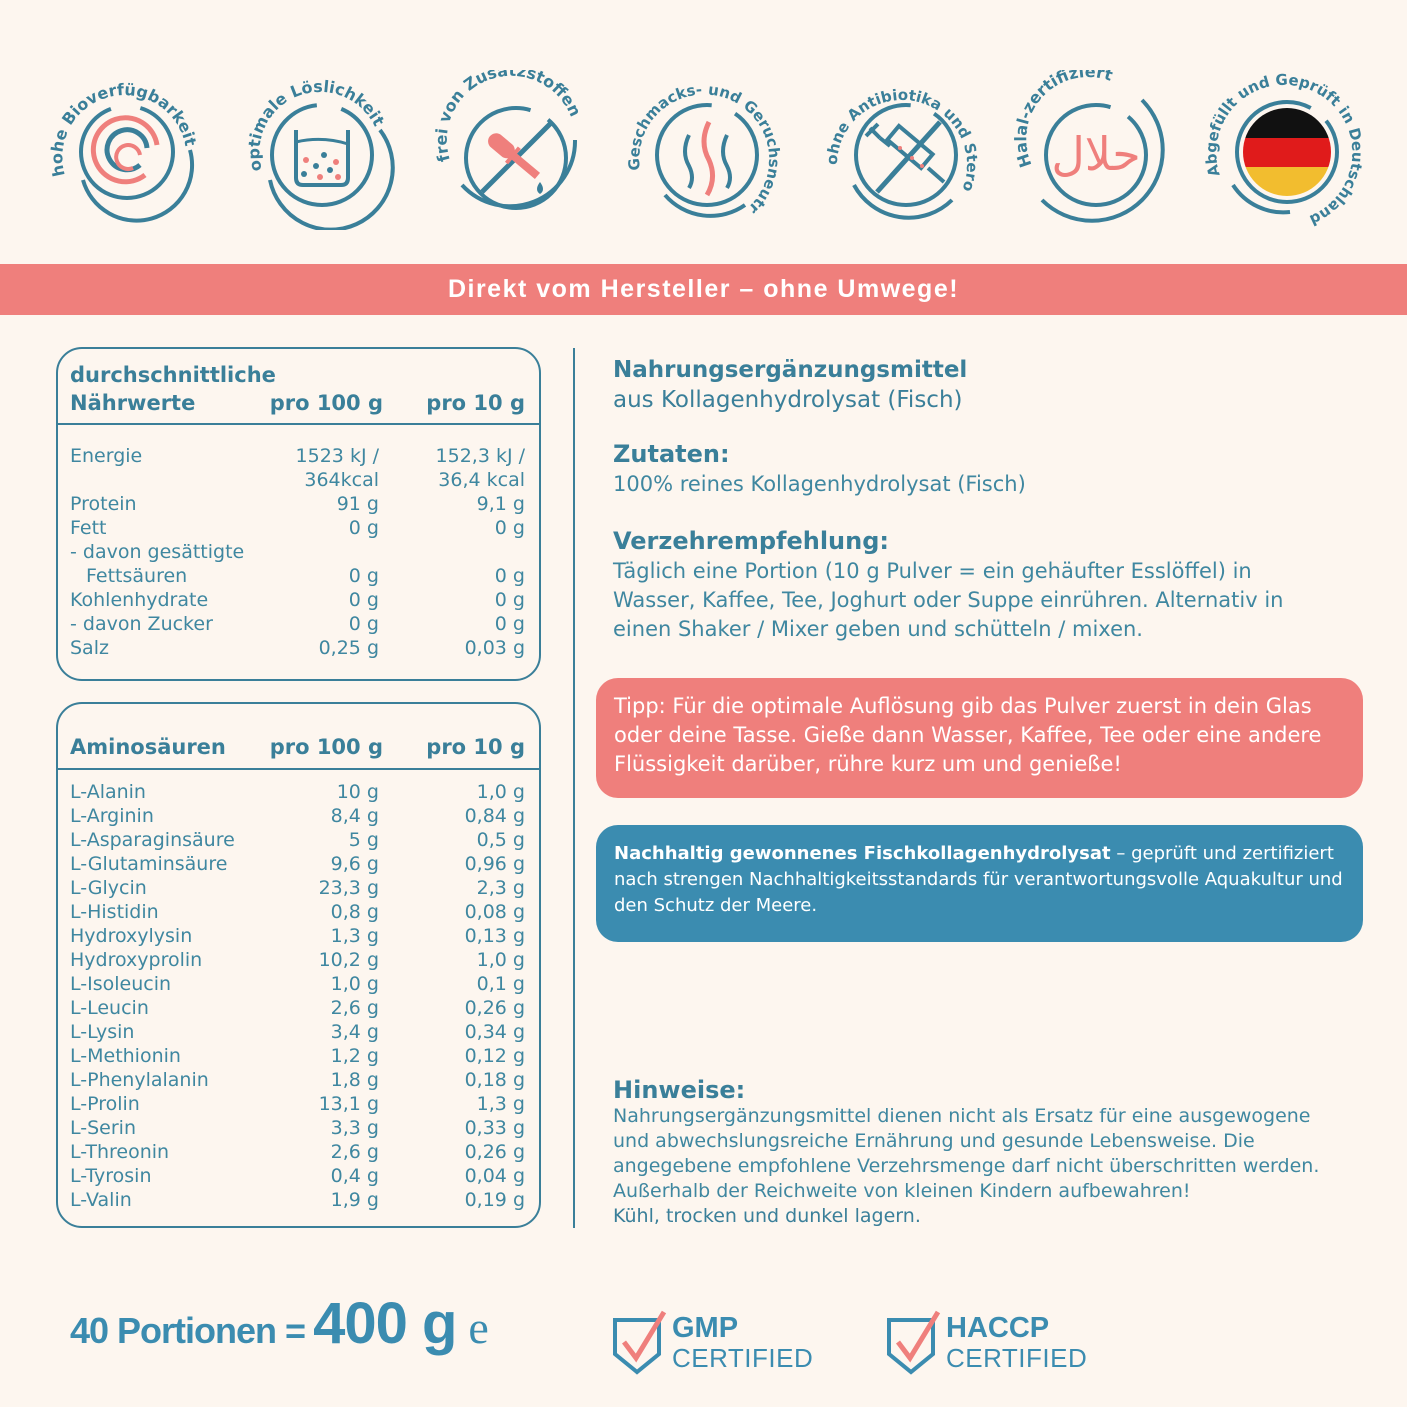 Image resolution: width=1407 pixels, height=1407 pixels. Describe the element at coordinates (297, 984) in the screenshot. I see `table-row: L-Isoleucin 1,0 g 0,1 g` at that location.